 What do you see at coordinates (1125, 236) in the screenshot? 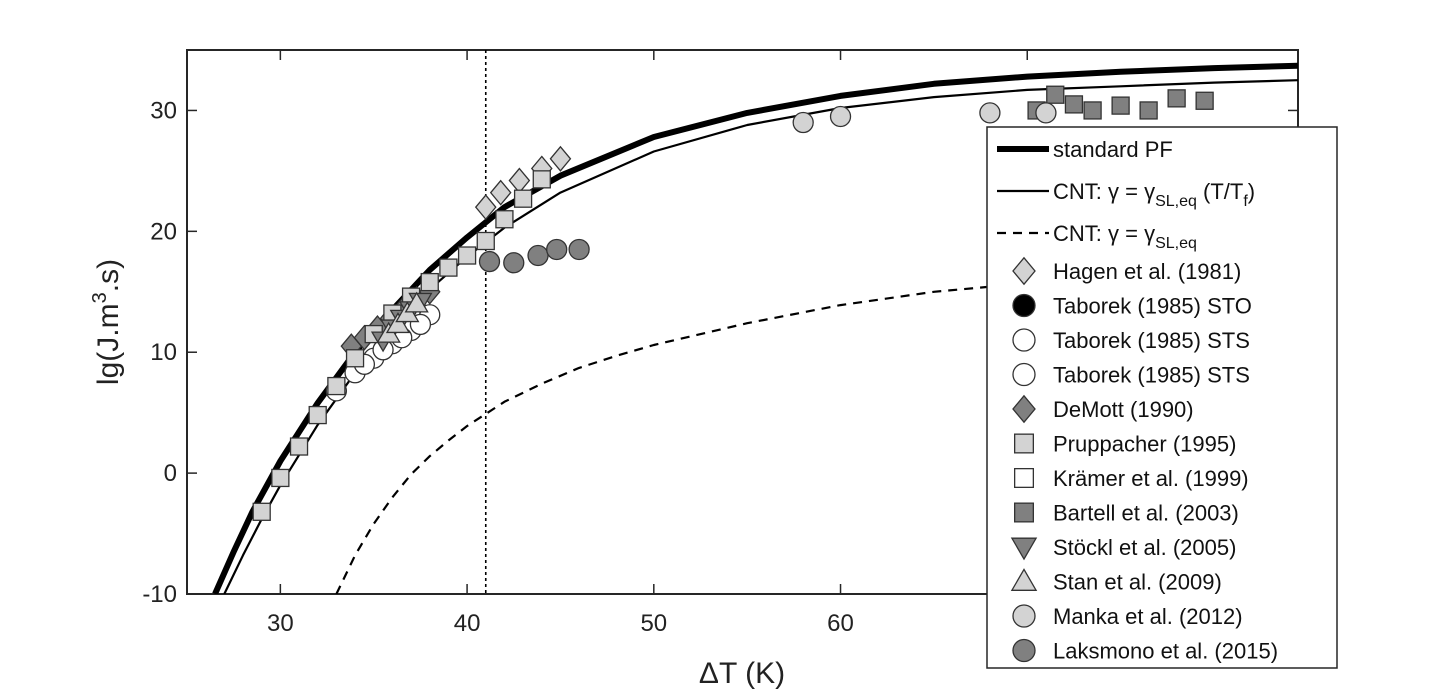
I see `legend-label: CNT: γ = γSL,eq` at bounding box center [1125, 236].